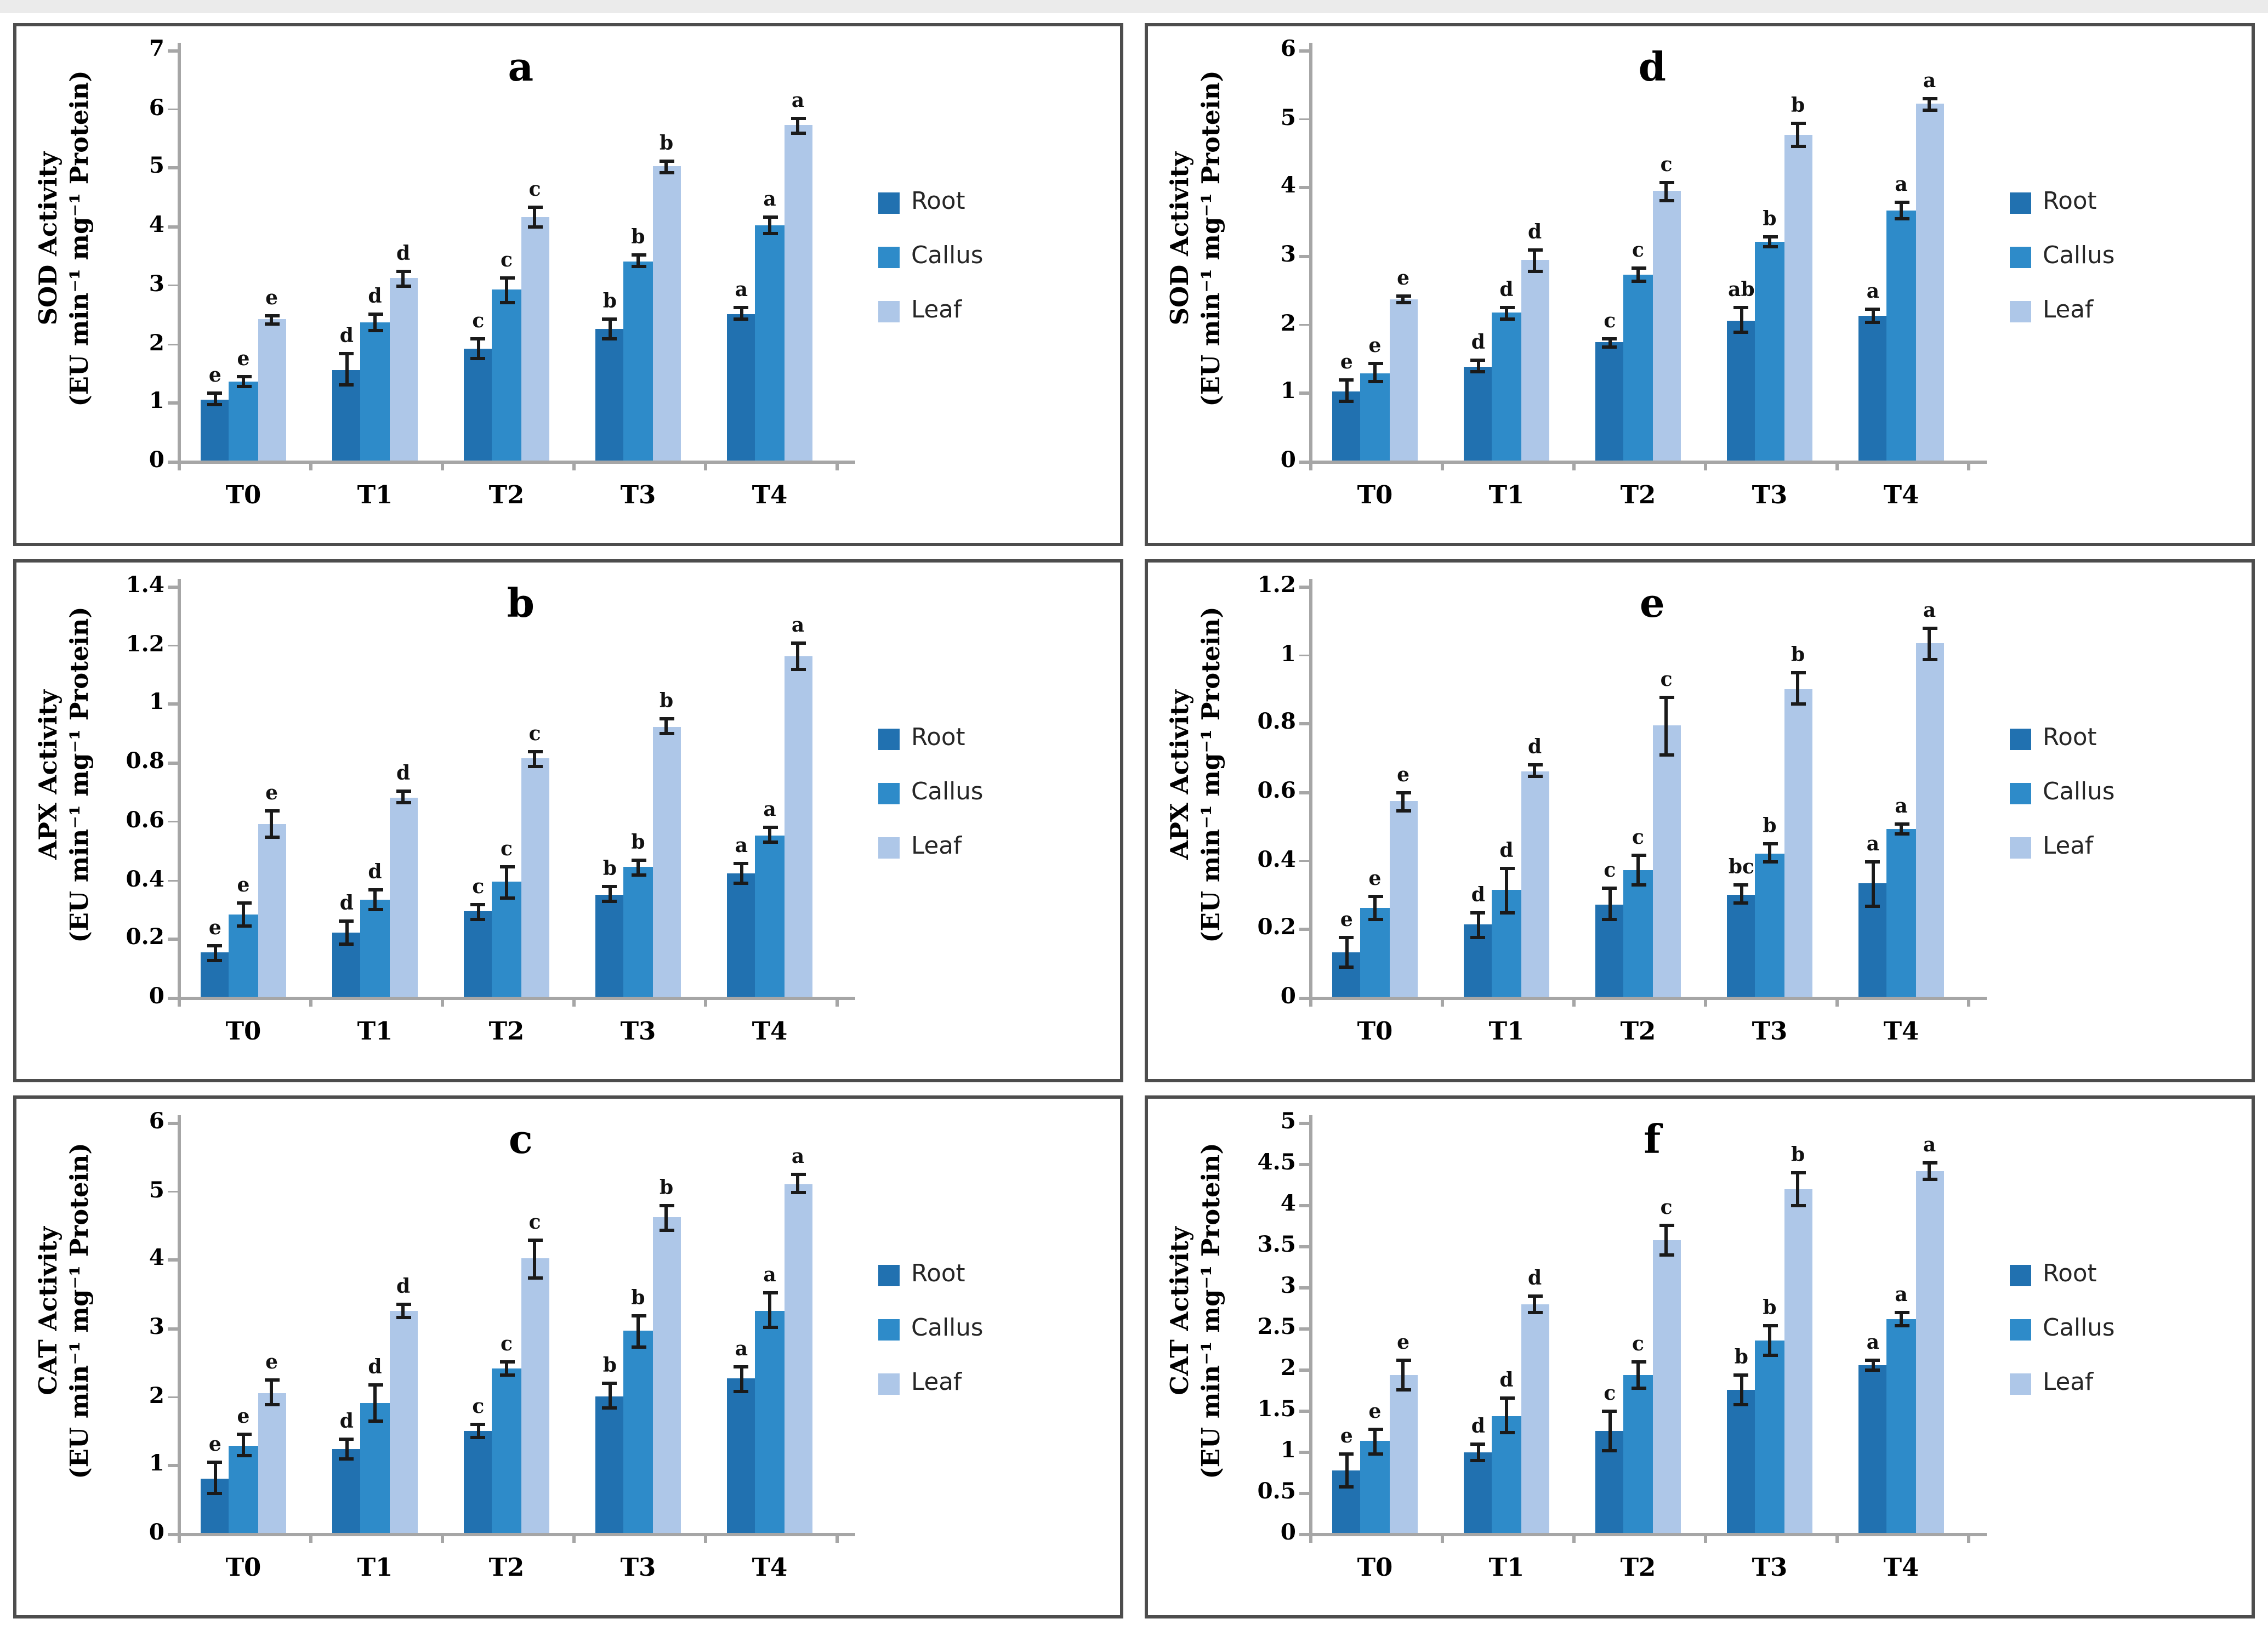  What do you see at coordinates (1667, 1386) in the screenshot?
I see `bar-leaf-t2` at bounding box center [1667, 1386].